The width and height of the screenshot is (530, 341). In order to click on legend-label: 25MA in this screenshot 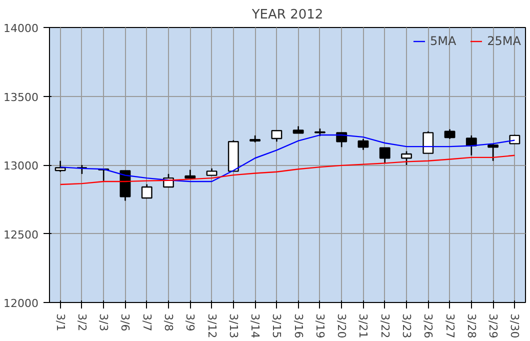, I will do `click(504, 41)`.